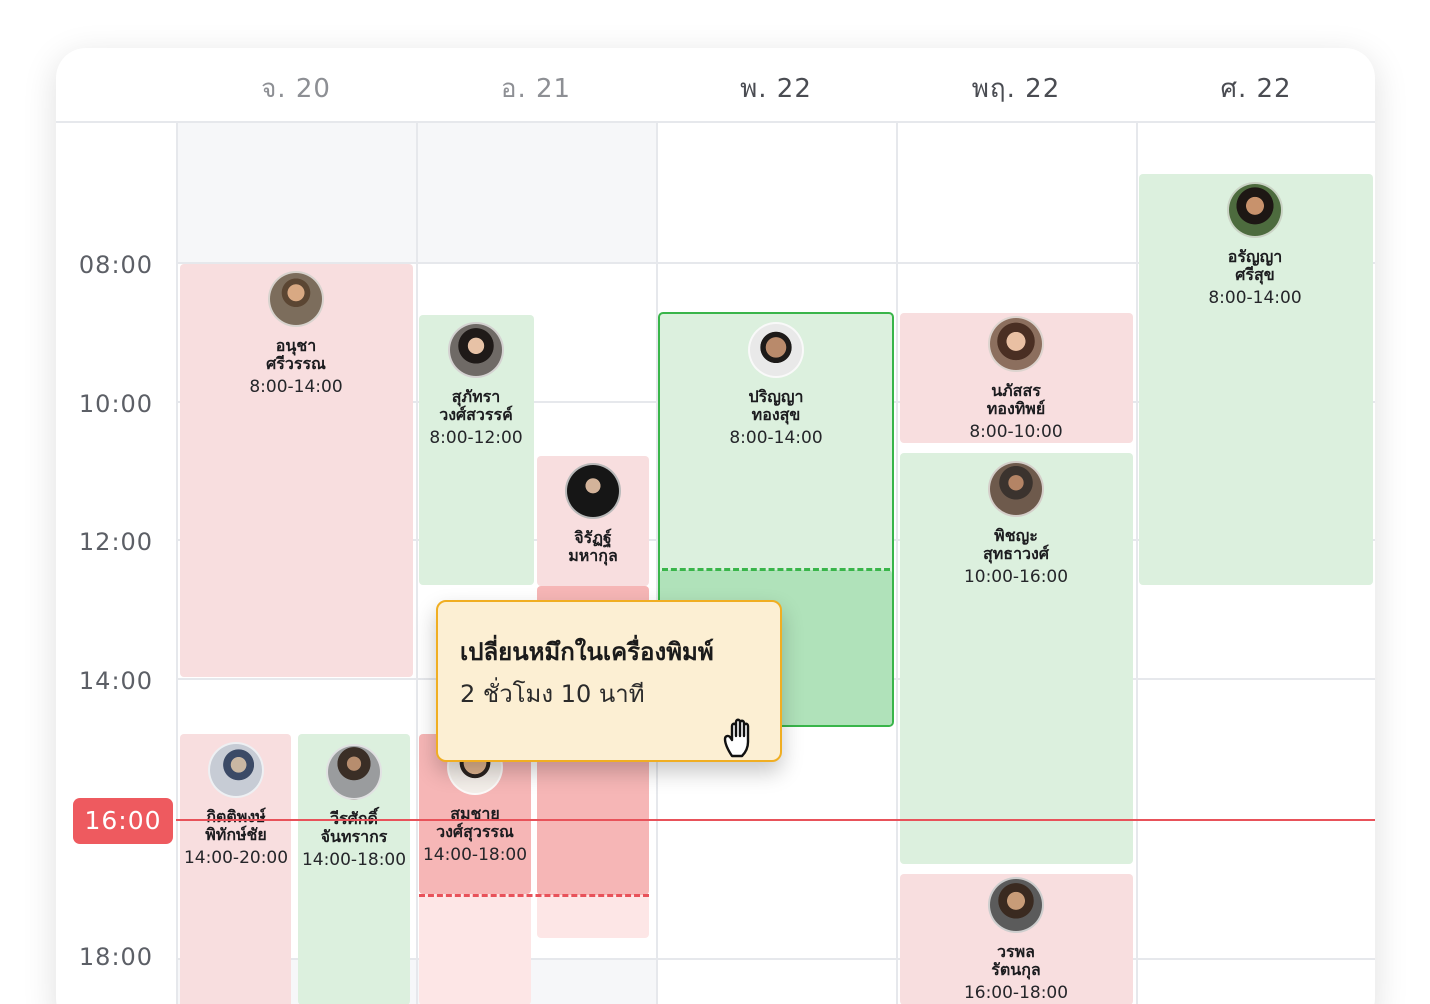  I want to click on task-duration: 2 ชั่วโมง 10 นาที, so click(552, 694).